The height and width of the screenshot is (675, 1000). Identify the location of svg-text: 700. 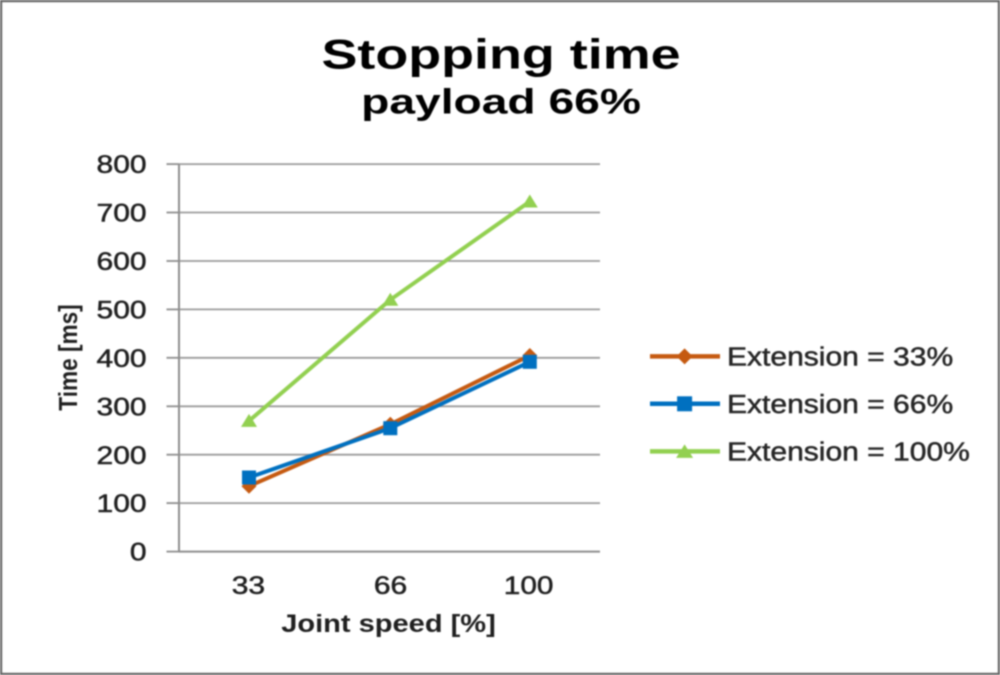
(122, 213).